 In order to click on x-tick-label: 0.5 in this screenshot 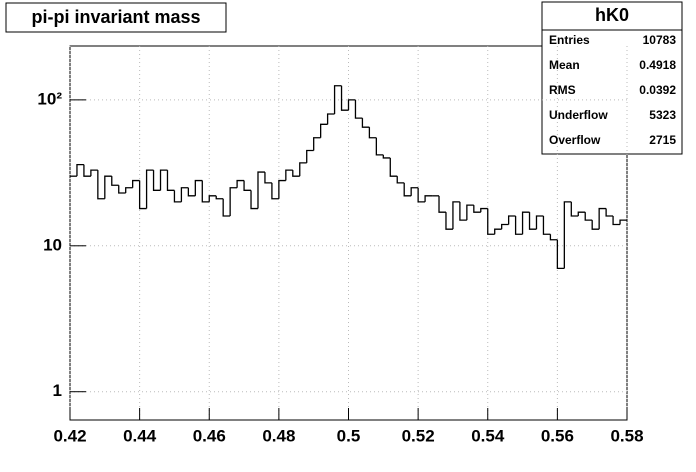, I will do `click(349, 435)`.